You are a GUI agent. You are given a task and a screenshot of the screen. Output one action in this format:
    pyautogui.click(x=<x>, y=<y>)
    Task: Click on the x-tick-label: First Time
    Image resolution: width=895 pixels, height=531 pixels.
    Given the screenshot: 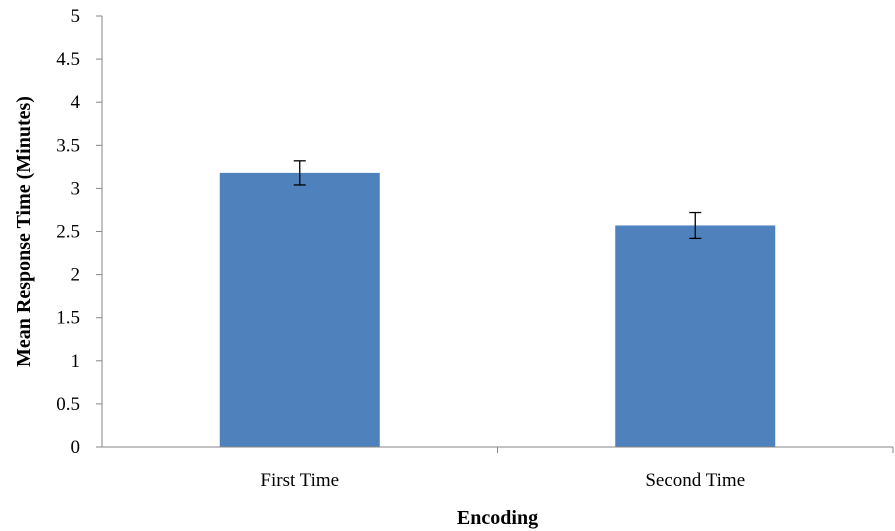 What is the action you would take?
    pyautogui.click(x=299, y=480)
    